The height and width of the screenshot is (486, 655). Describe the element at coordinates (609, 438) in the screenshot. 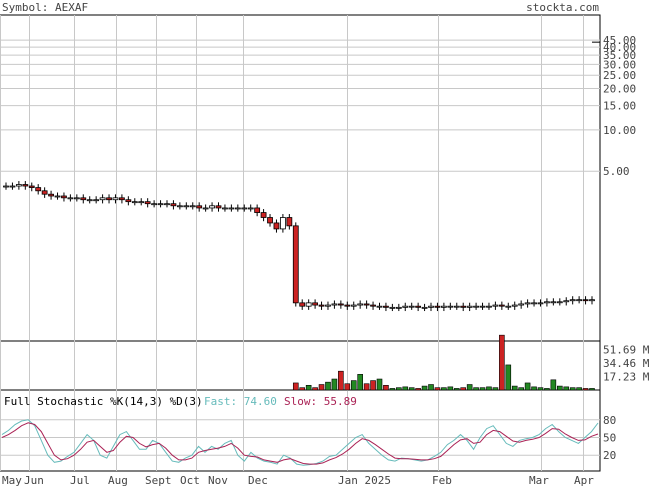

I see `stochastic-tick-label: 50` at that location.